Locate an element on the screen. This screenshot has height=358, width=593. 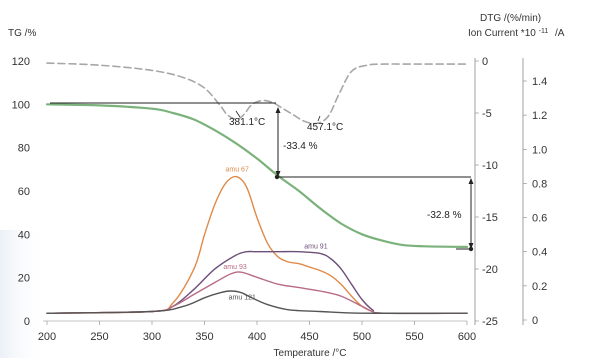
y-tick-label-ion: 0 is located at coordinates (535, 321).